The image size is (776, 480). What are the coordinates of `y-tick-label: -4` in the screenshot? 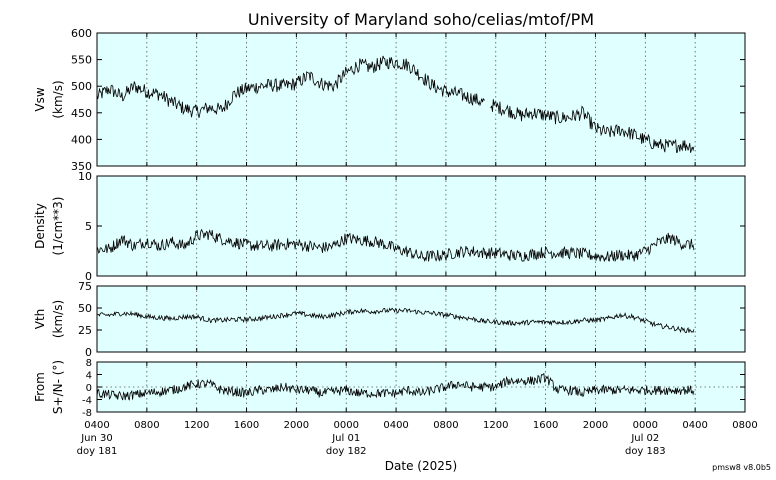 It's located at (87, 401).